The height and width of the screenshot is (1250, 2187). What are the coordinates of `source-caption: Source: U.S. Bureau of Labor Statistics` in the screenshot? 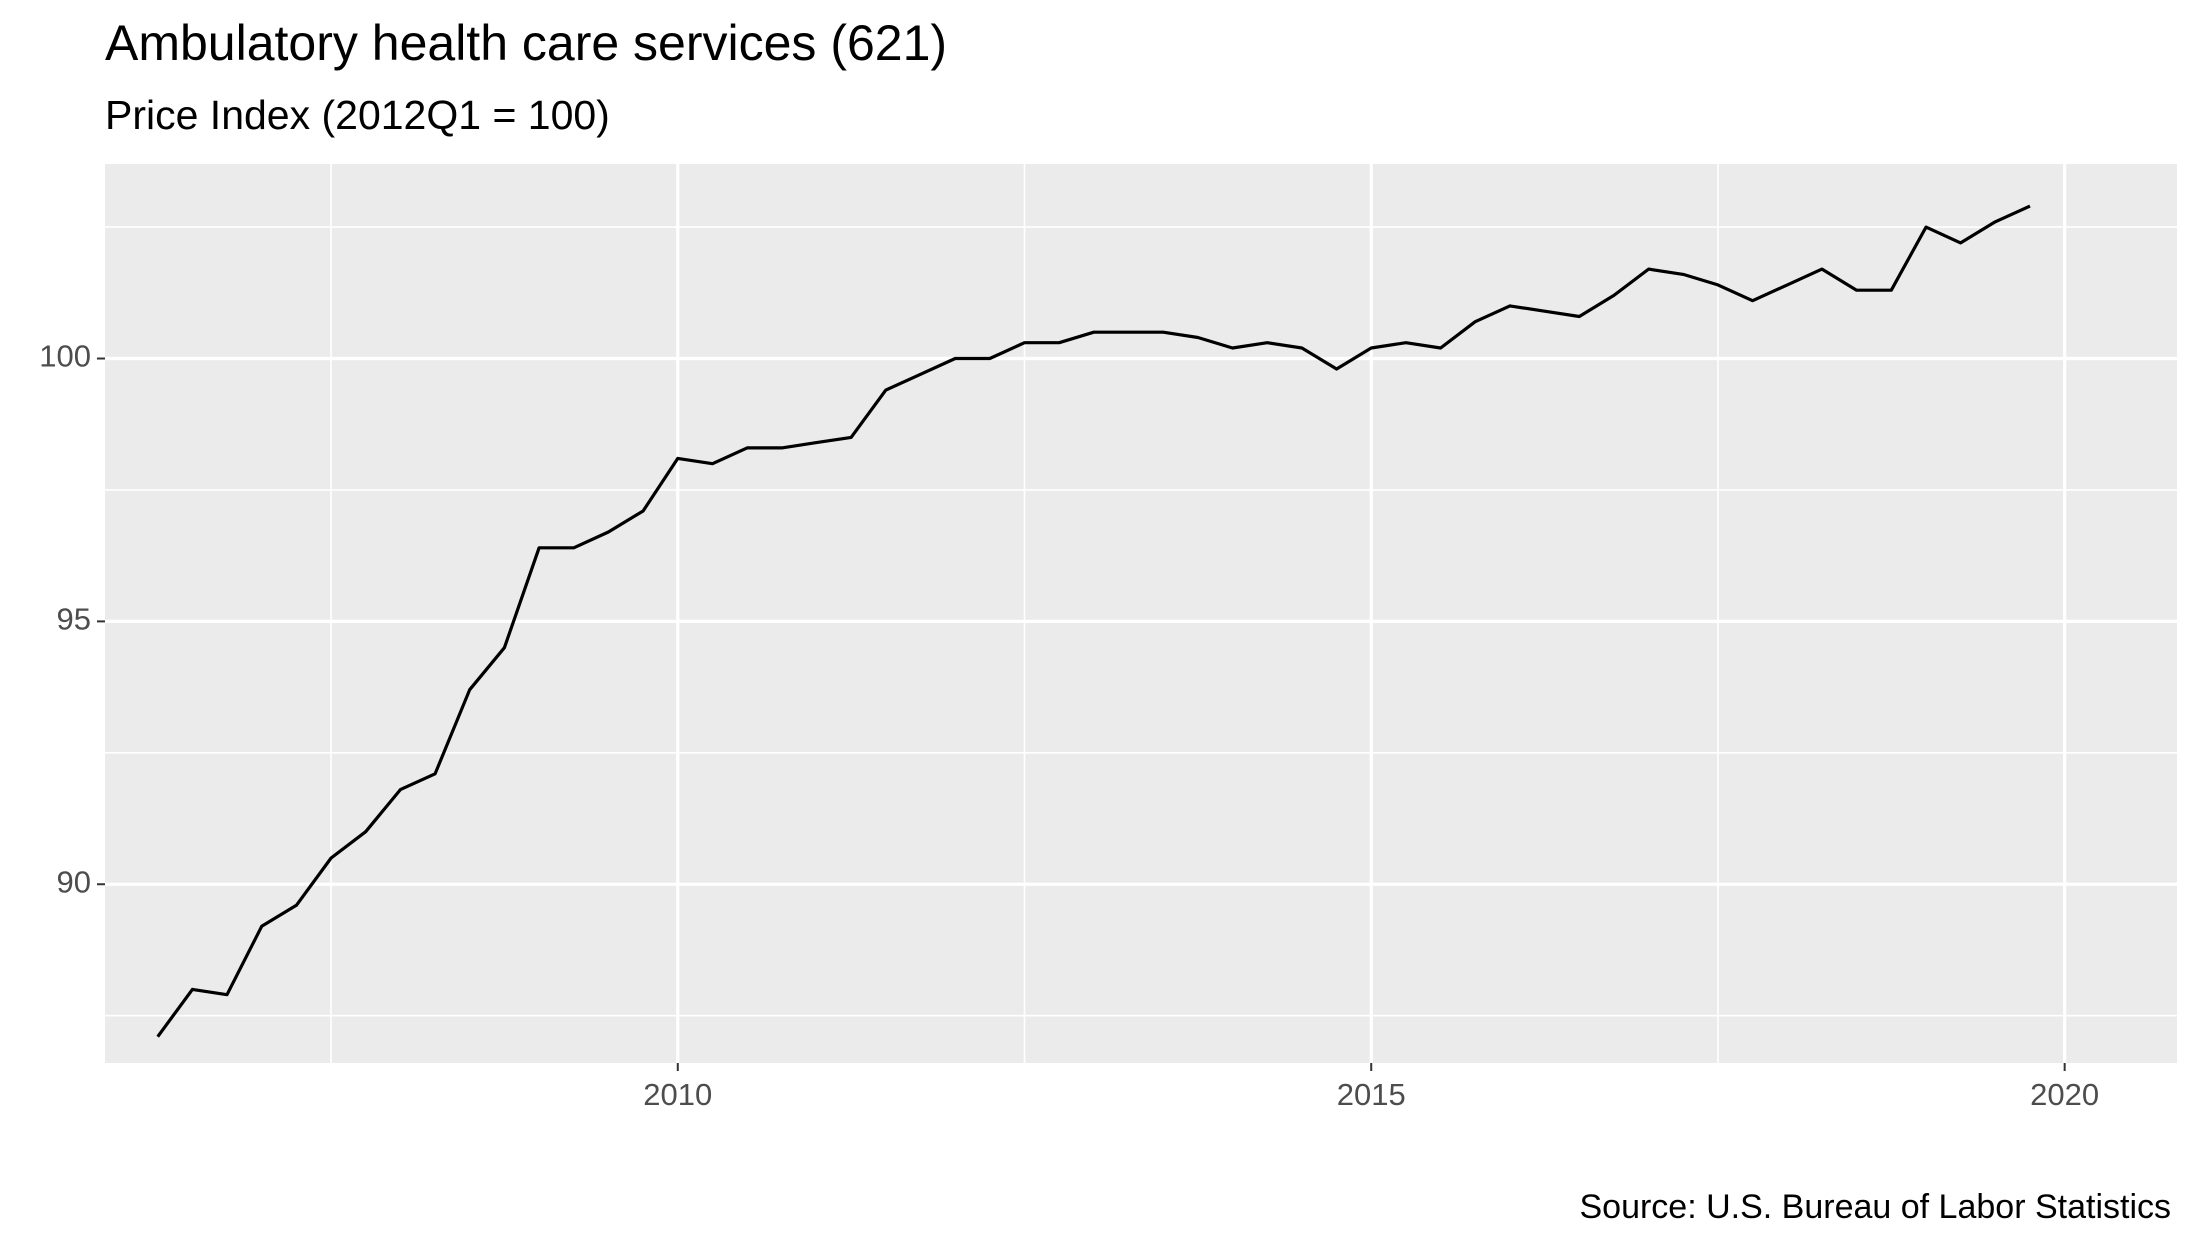 It's located at (1875, 1207).